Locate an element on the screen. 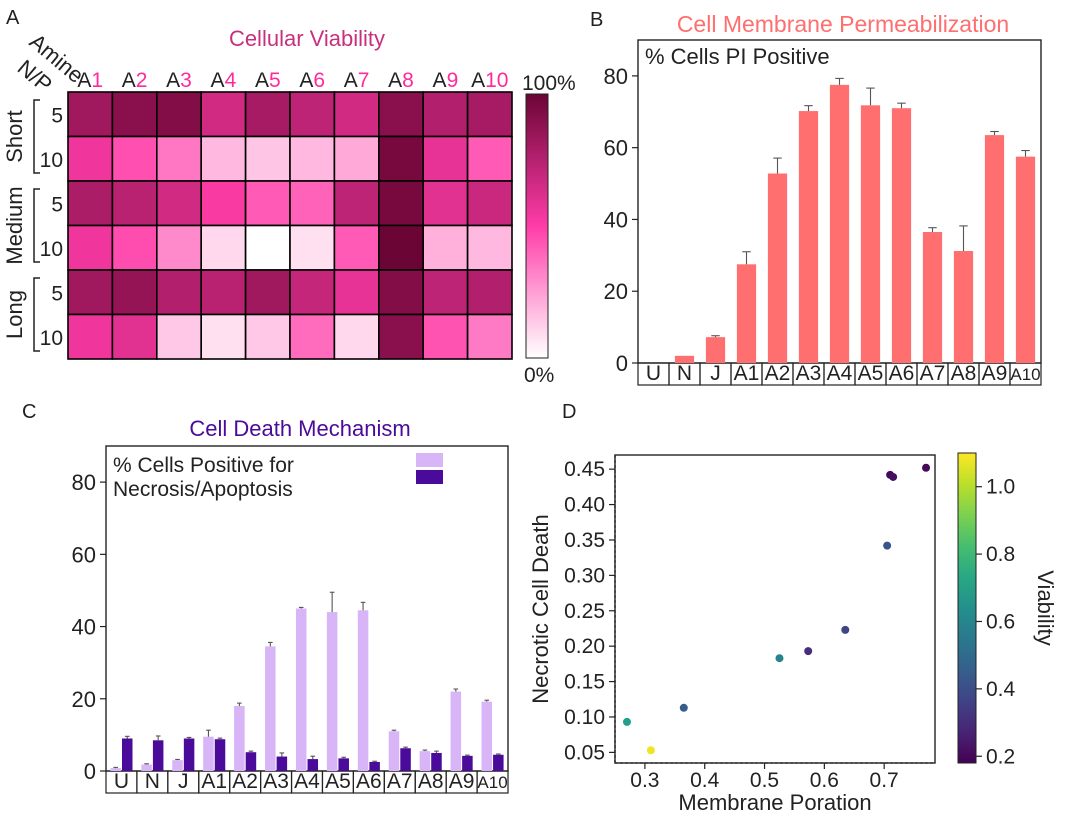 This screenshot has width=1080, height=819. heatmap-column-label: A8 is located at coordinates (401, 80).